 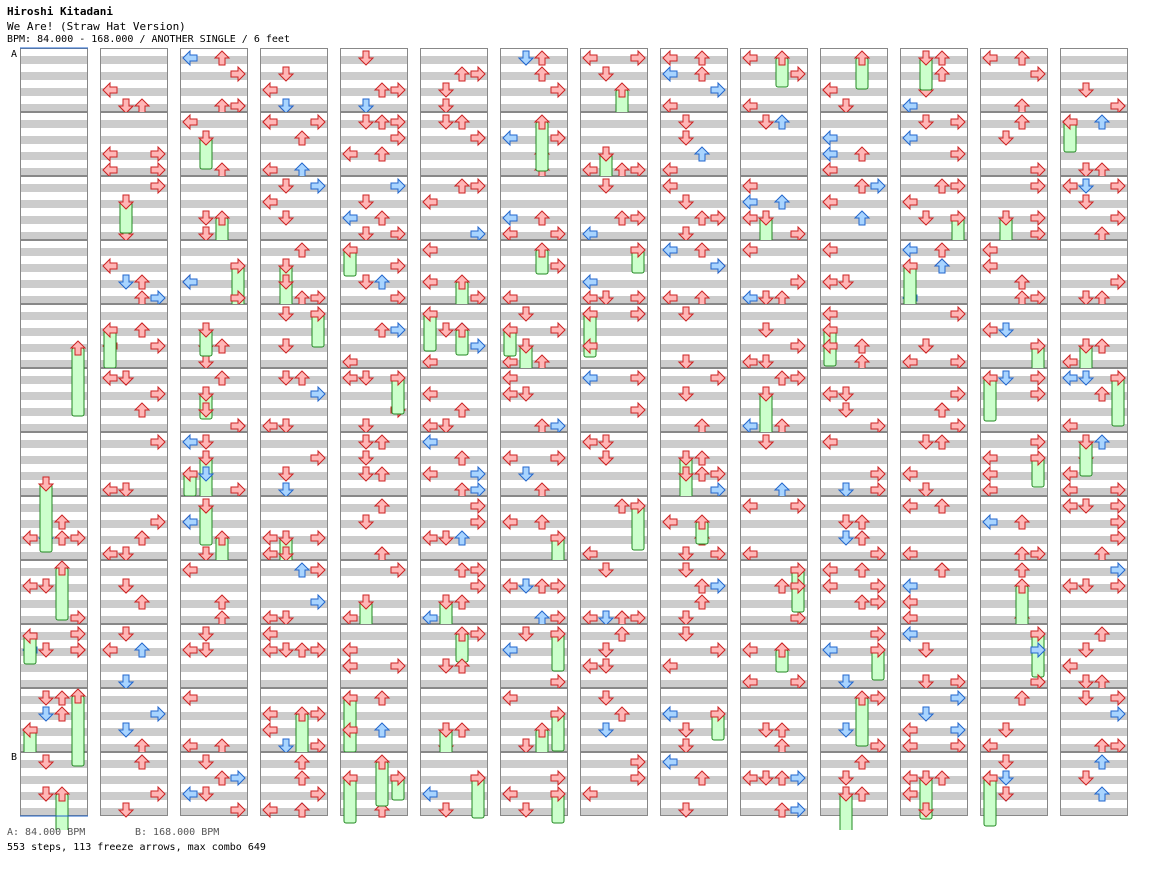 I want to click on freeze-arrow, so click(x=46, y=518).